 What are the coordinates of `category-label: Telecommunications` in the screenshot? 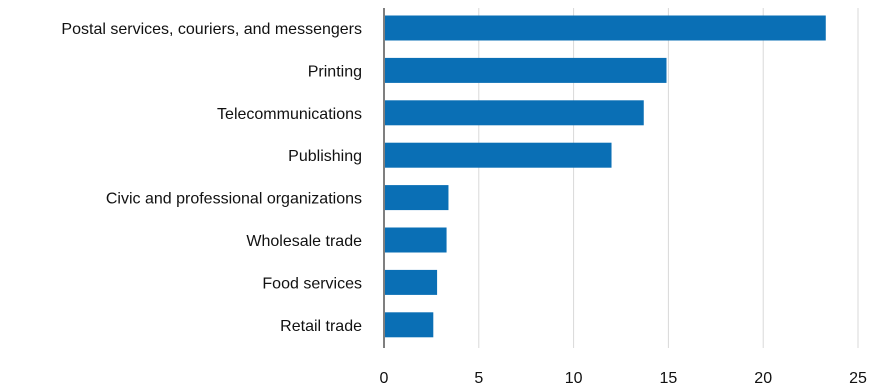 It's located at (289, 114).